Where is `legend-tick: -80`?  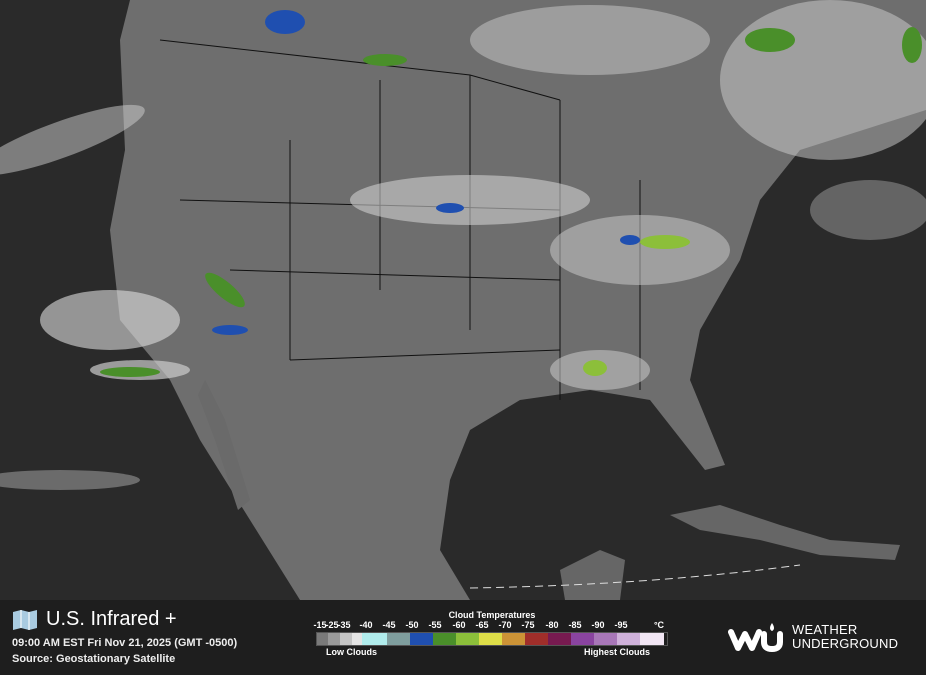
legend-tick: -80 is located at coordinates (552, 625).